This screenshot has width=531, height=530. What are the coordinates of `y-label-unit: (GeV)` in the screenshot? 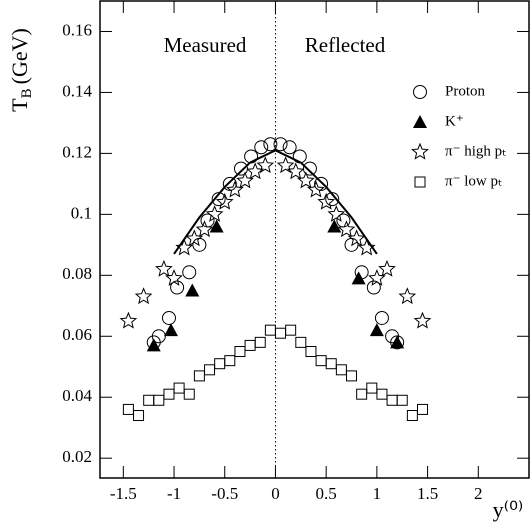 It's located at (19, 56).